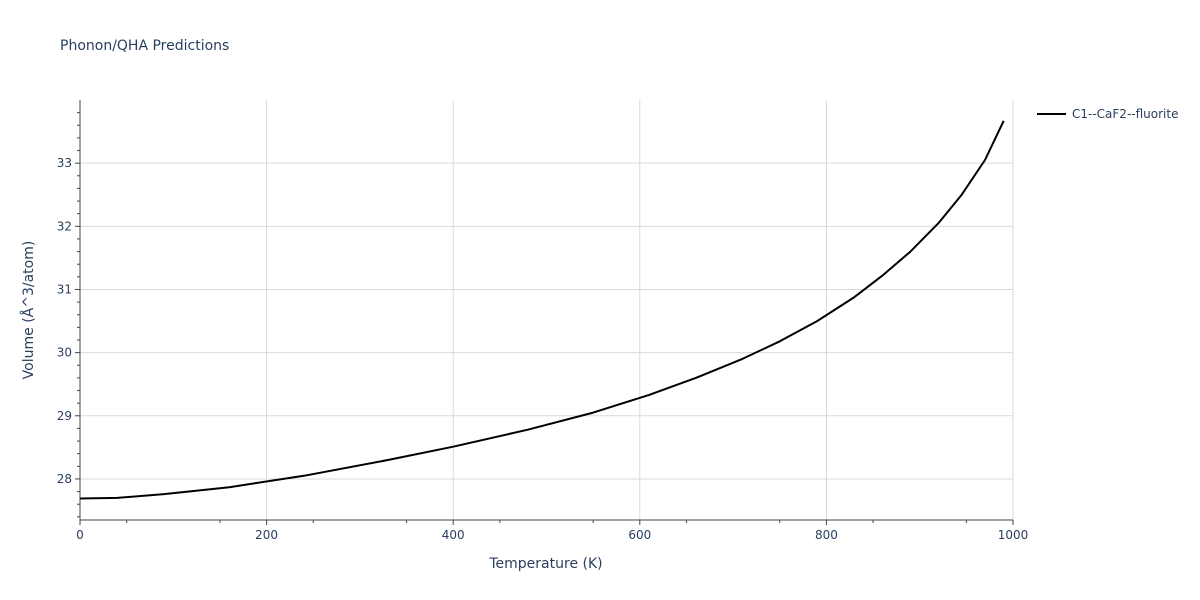  I want to click on chart-title: Phonon/QHA Predictions, so click(144, 46).